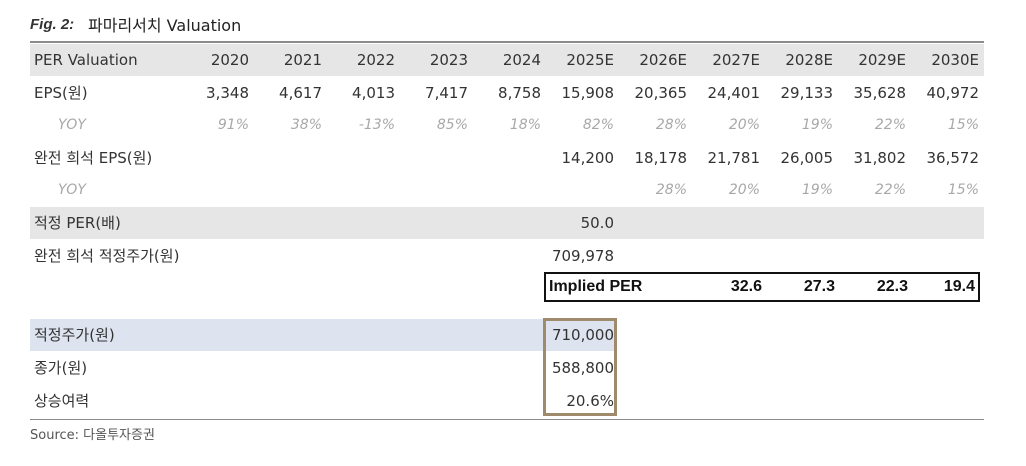 This screenshot has height=466, width=1026. What do you see at coordinates (819, 286) in the screenshot?
I see `implied-per-value: 27.3` at bounding box center [819, 286].